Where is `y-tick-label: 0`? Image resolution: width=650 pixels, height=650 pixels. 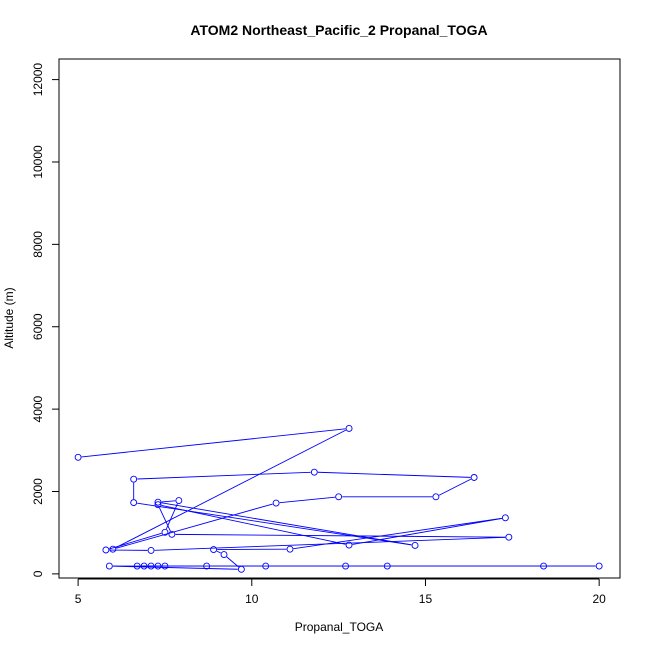 y-tick-label: 0 is located at coordinates (38, 573).